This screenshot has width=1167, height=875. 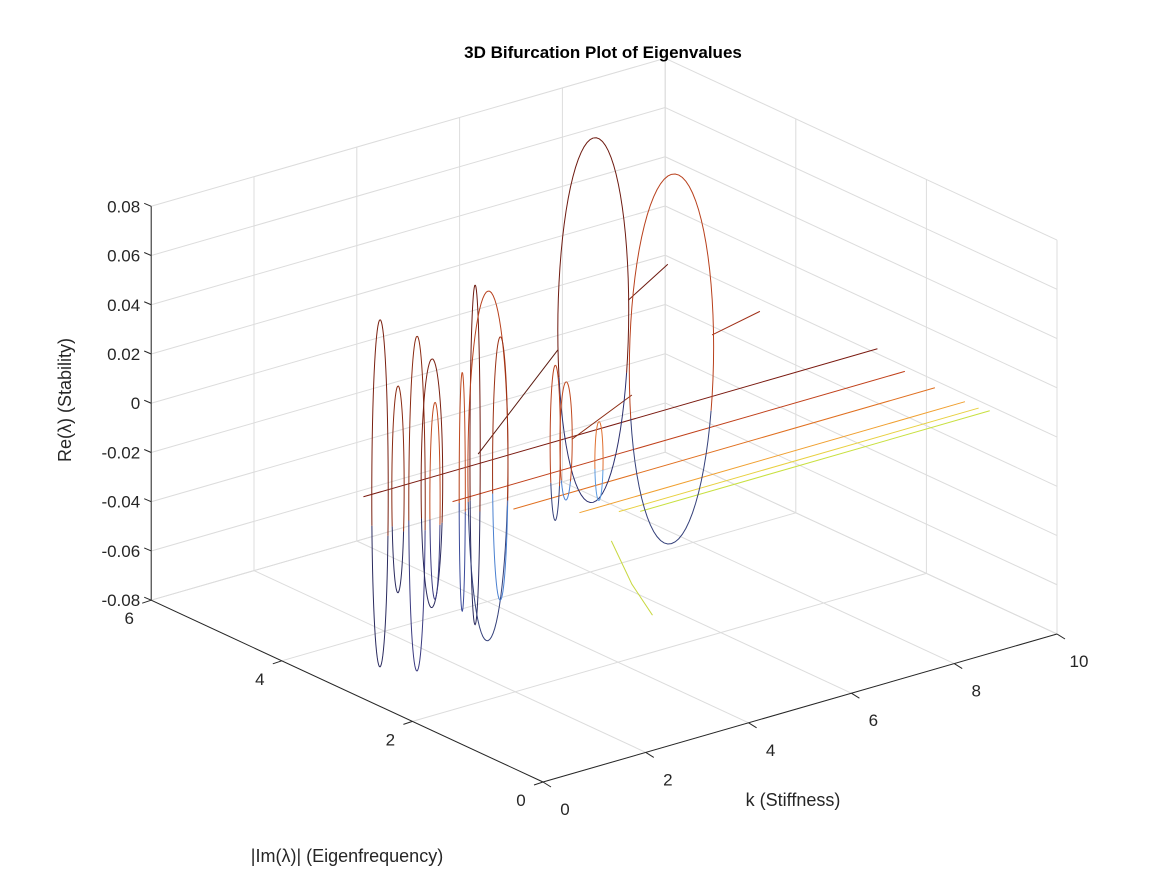 I want to click on z-tick-label: 0.04, so click(x=123, y=305).